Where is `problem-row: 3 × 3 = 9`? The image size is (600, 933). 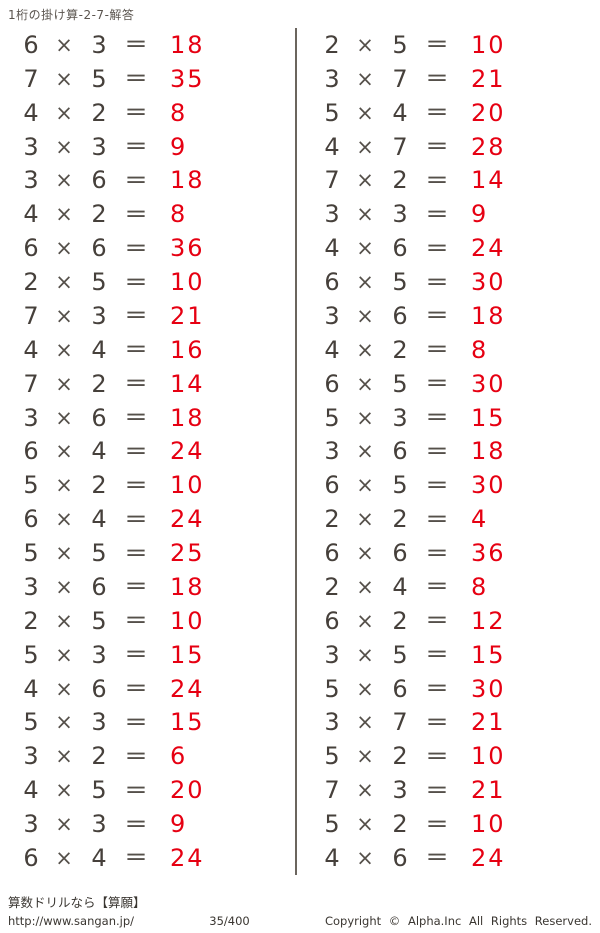 problem-row: 3 × 3 = 9 is located at coordinates (147, 824).